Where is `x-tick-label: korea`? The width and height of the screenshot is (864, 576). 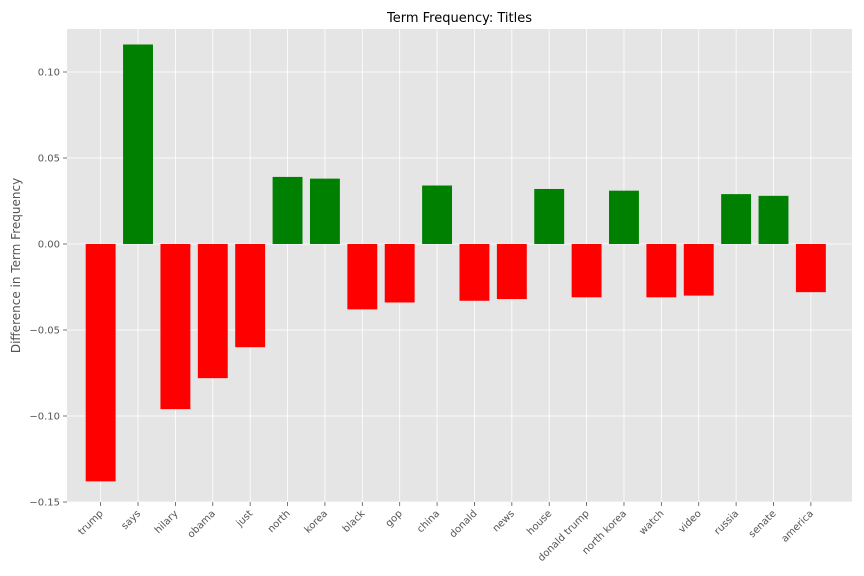
x-tick-label: korea is located at coordinates (316, 521).